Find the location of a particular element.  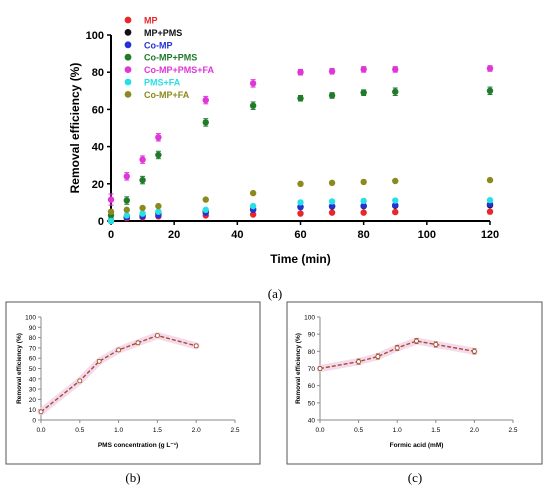

panel-c-label: (c) is located at coordinates (415, 477).